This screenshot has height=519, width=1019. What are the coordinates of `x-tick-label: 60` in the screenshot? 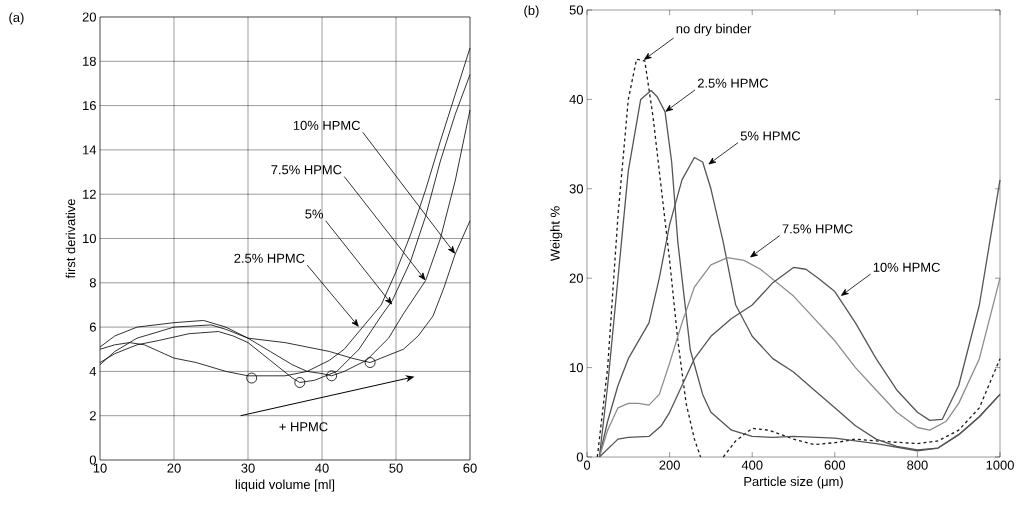 It's located at (470, 468).